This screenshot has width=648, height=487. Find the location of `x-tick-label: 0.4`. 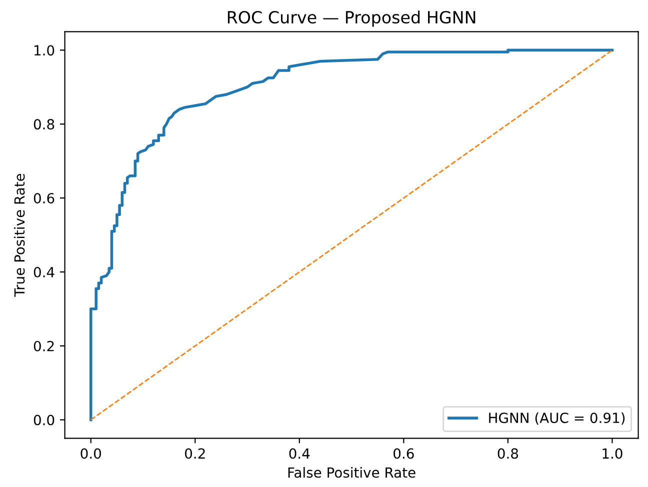

x-tick-label: 0.4 is located at coordinates (299, 453).